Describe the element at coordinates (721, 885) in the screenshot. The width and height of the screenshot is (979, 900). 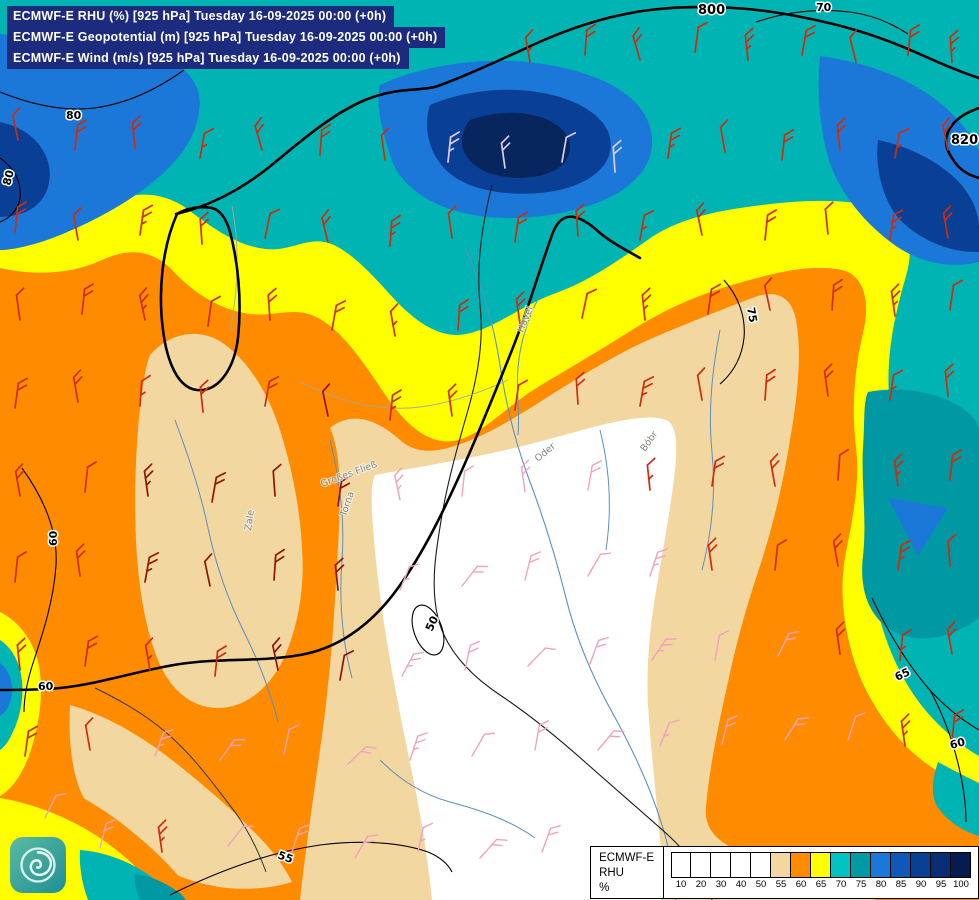
I see `legend-tick-label: 30` at that location.